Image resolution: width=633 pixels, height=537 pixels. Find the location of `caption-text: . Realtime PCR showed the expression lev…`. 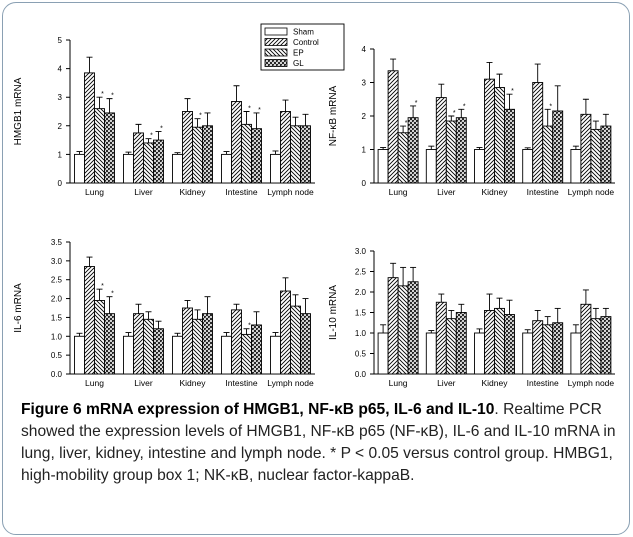

caption-text: . Realtime PCR showed the expression lev… is located at coordinates (318, 442).